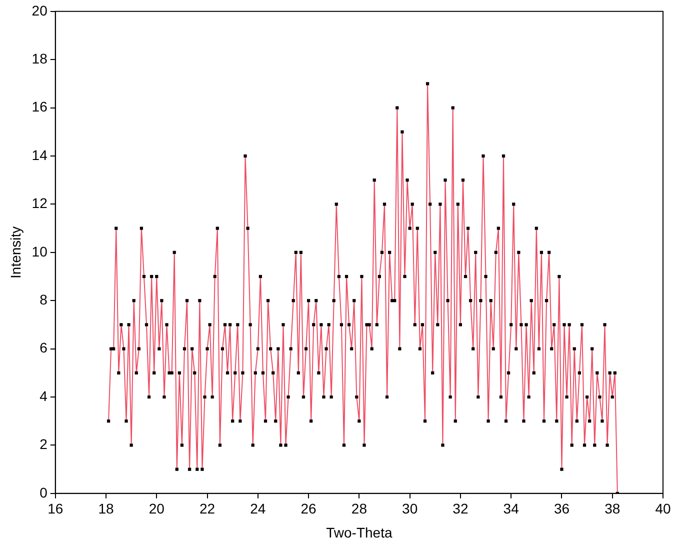  I want to click on x-tick-label: 22, so click(207, 508).